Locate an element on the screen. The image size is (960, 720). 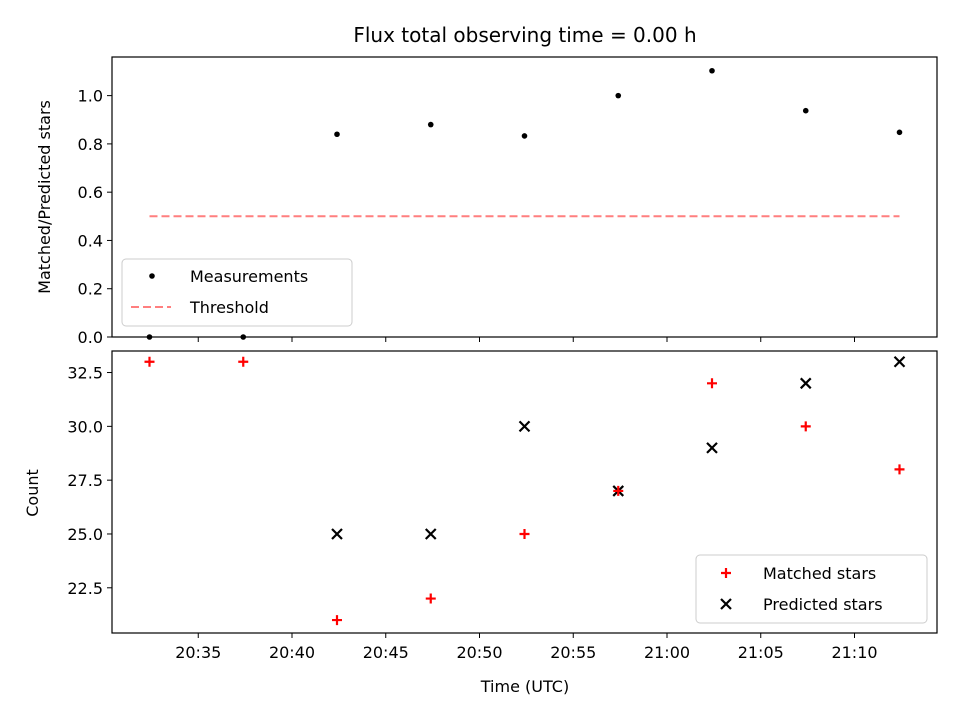
top-y-tick-label: 0.8 is located at coordinates (90, 144).